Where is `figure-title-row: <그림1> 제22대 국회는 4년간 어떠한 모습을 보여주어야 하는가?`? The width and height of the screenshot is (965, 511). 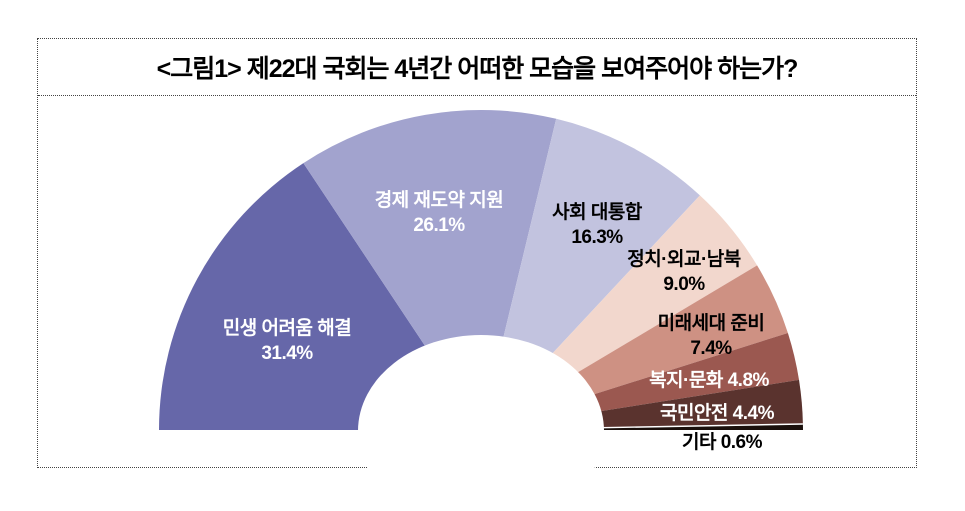
figure-title-row: <그림1> 제22대 국회는 4년간 어떠한 모습을 보여주어야 하는가? is located at coordinates (477, 67).